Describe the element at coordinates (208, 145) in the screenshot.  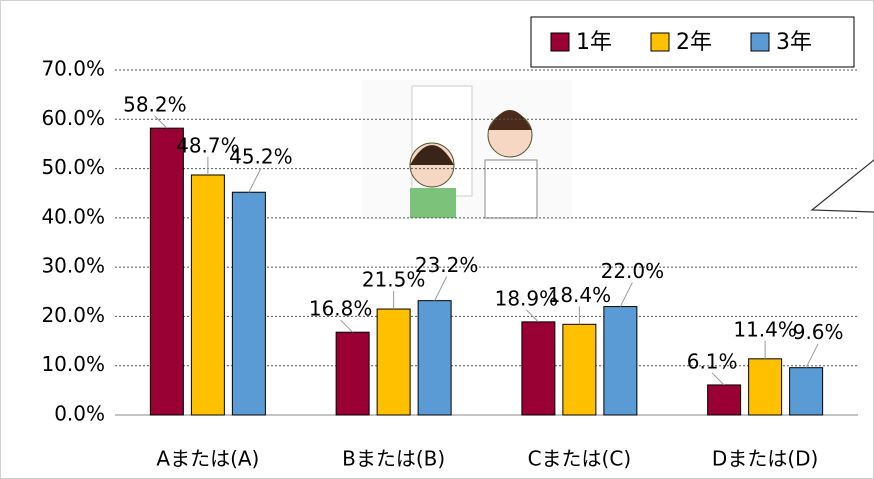
I see `data-label: 48.7%` at that location.